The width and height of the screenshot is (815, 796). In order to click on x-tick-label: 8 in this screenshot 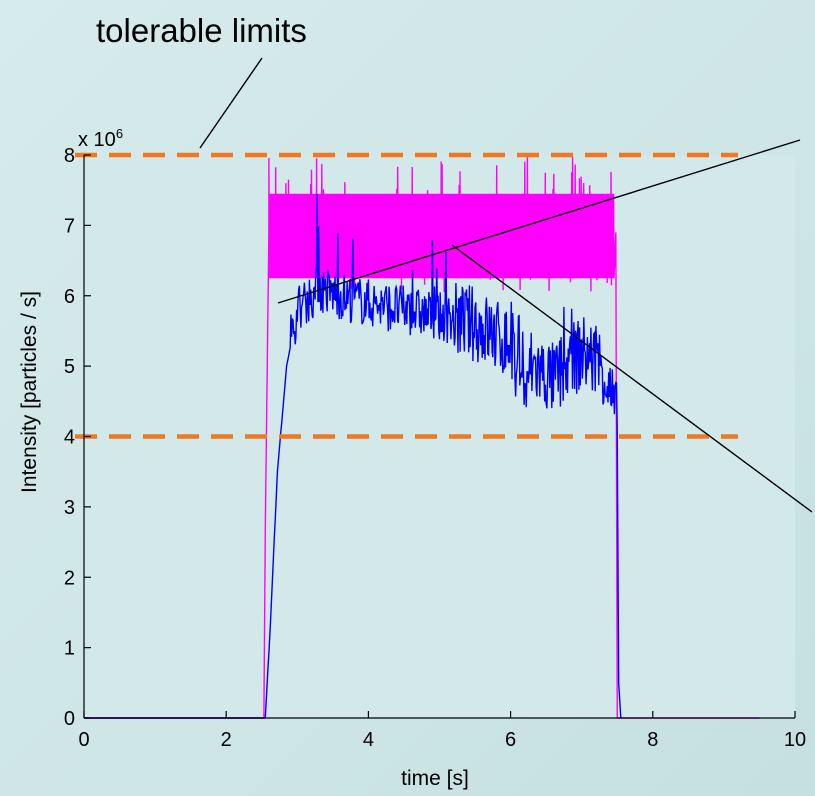, I will do `click(652, 740)`.